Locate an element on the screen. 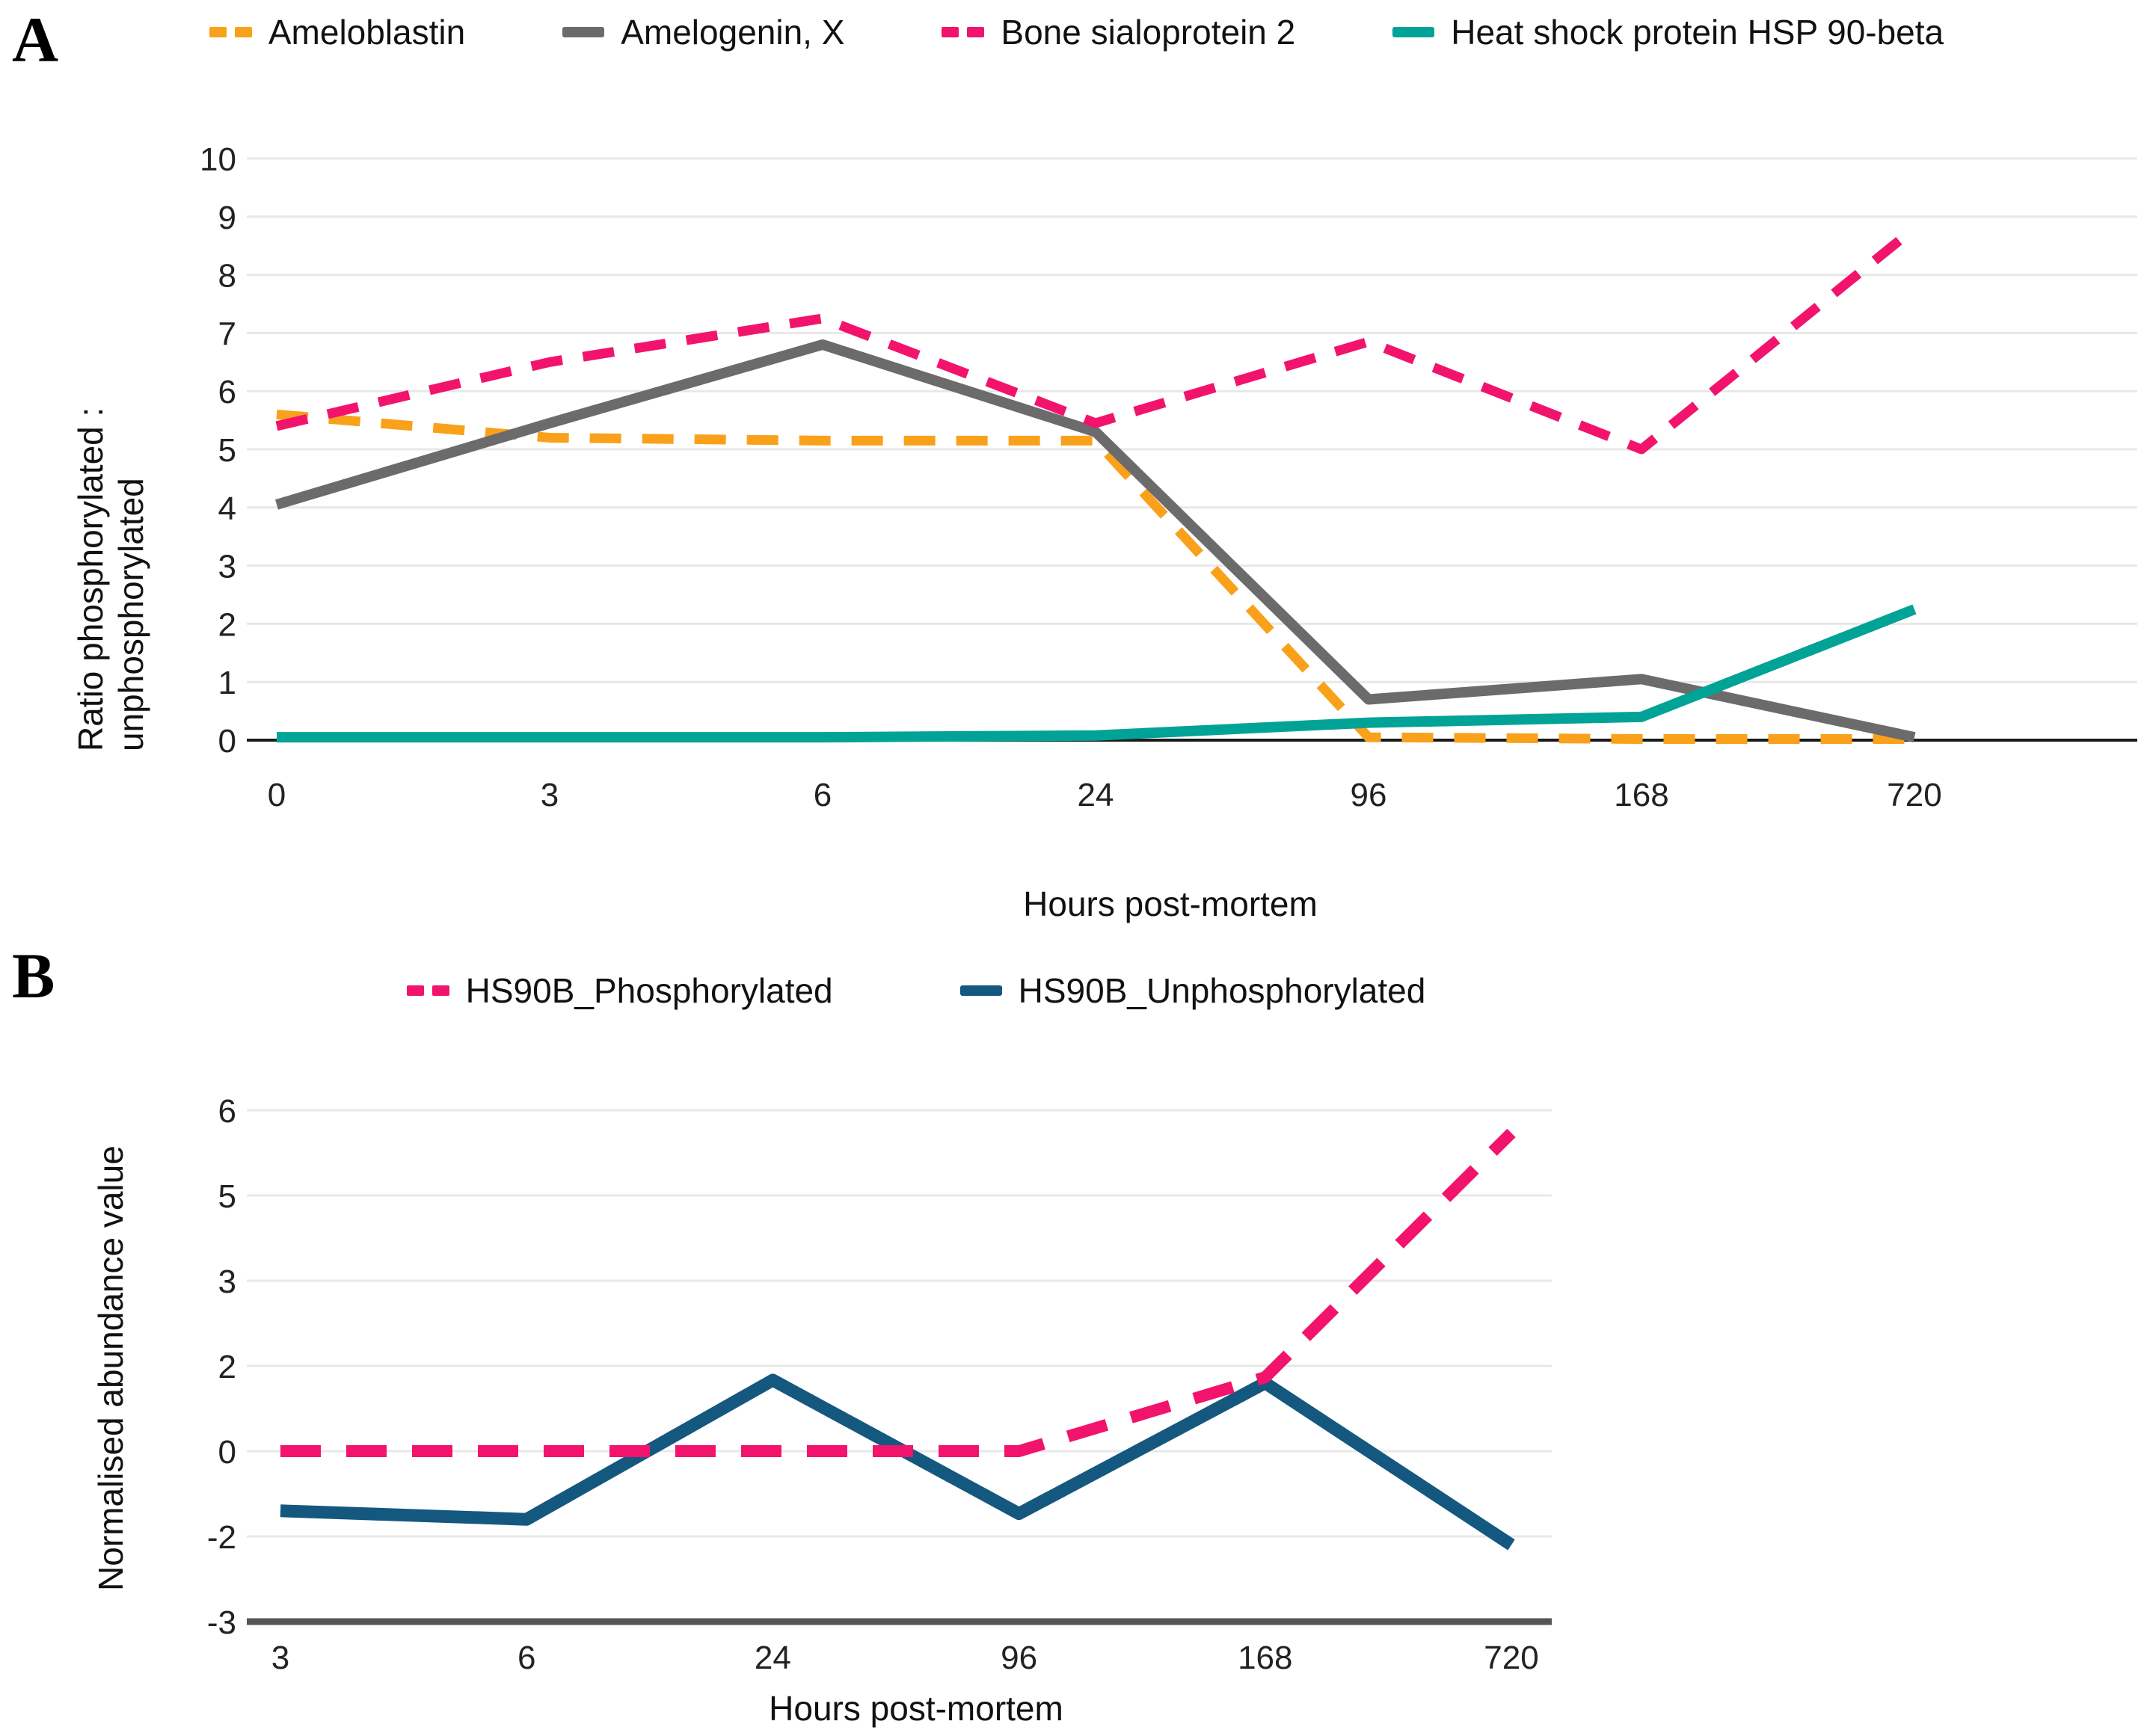 This screenshot has width=2153, height=1736. legend-item: HS90B_Phosphorylated is located at coordinates (619, 990).